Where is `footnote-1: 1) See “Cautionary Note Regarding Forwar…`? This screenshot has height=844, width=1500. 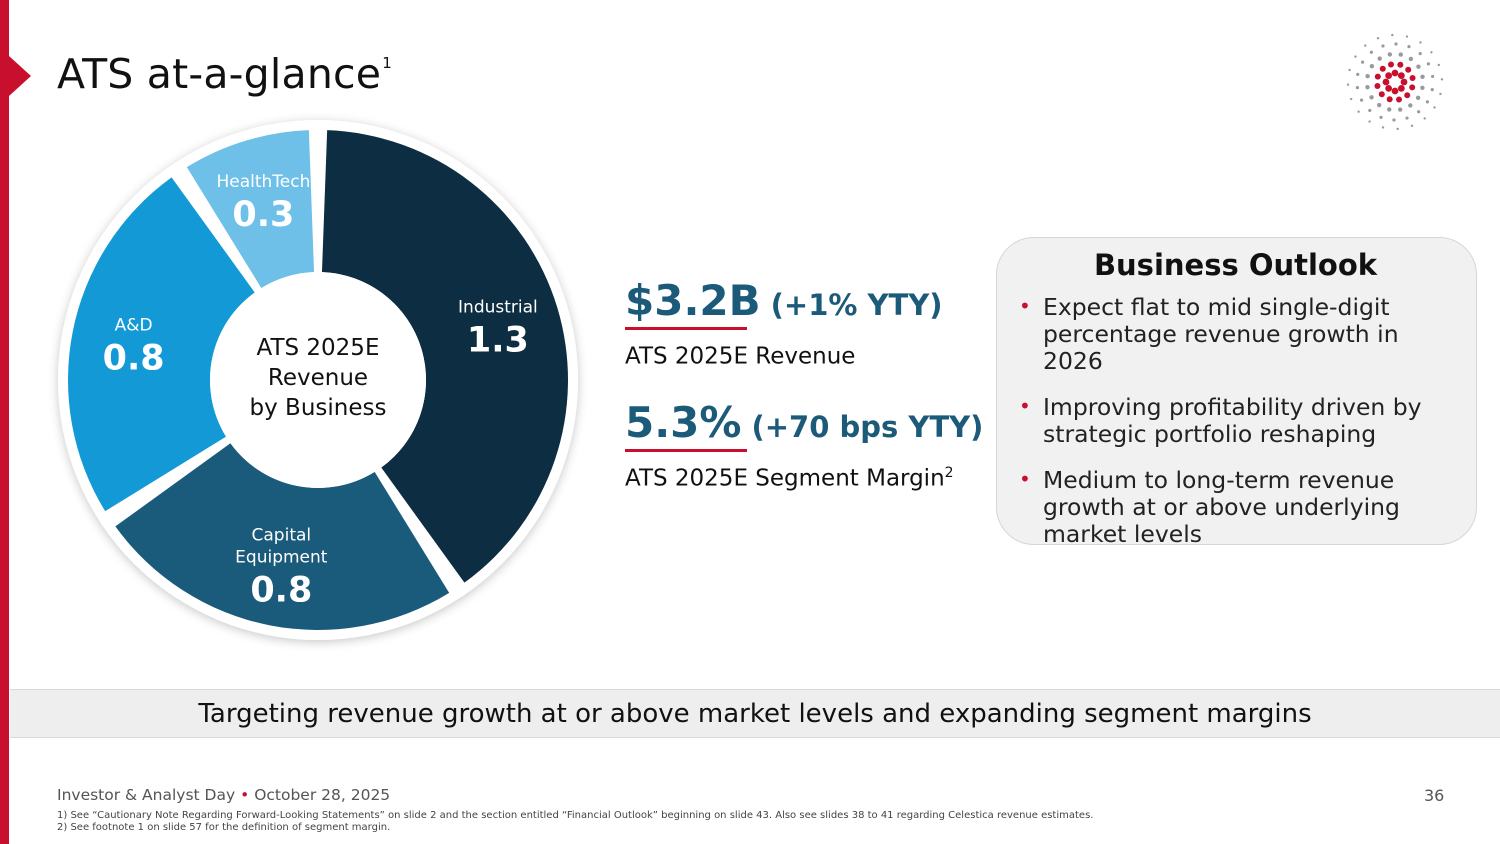 footnote-1: 1) See “Cautionary Note Regarding Forwar… is located at coordinates (575, 815).